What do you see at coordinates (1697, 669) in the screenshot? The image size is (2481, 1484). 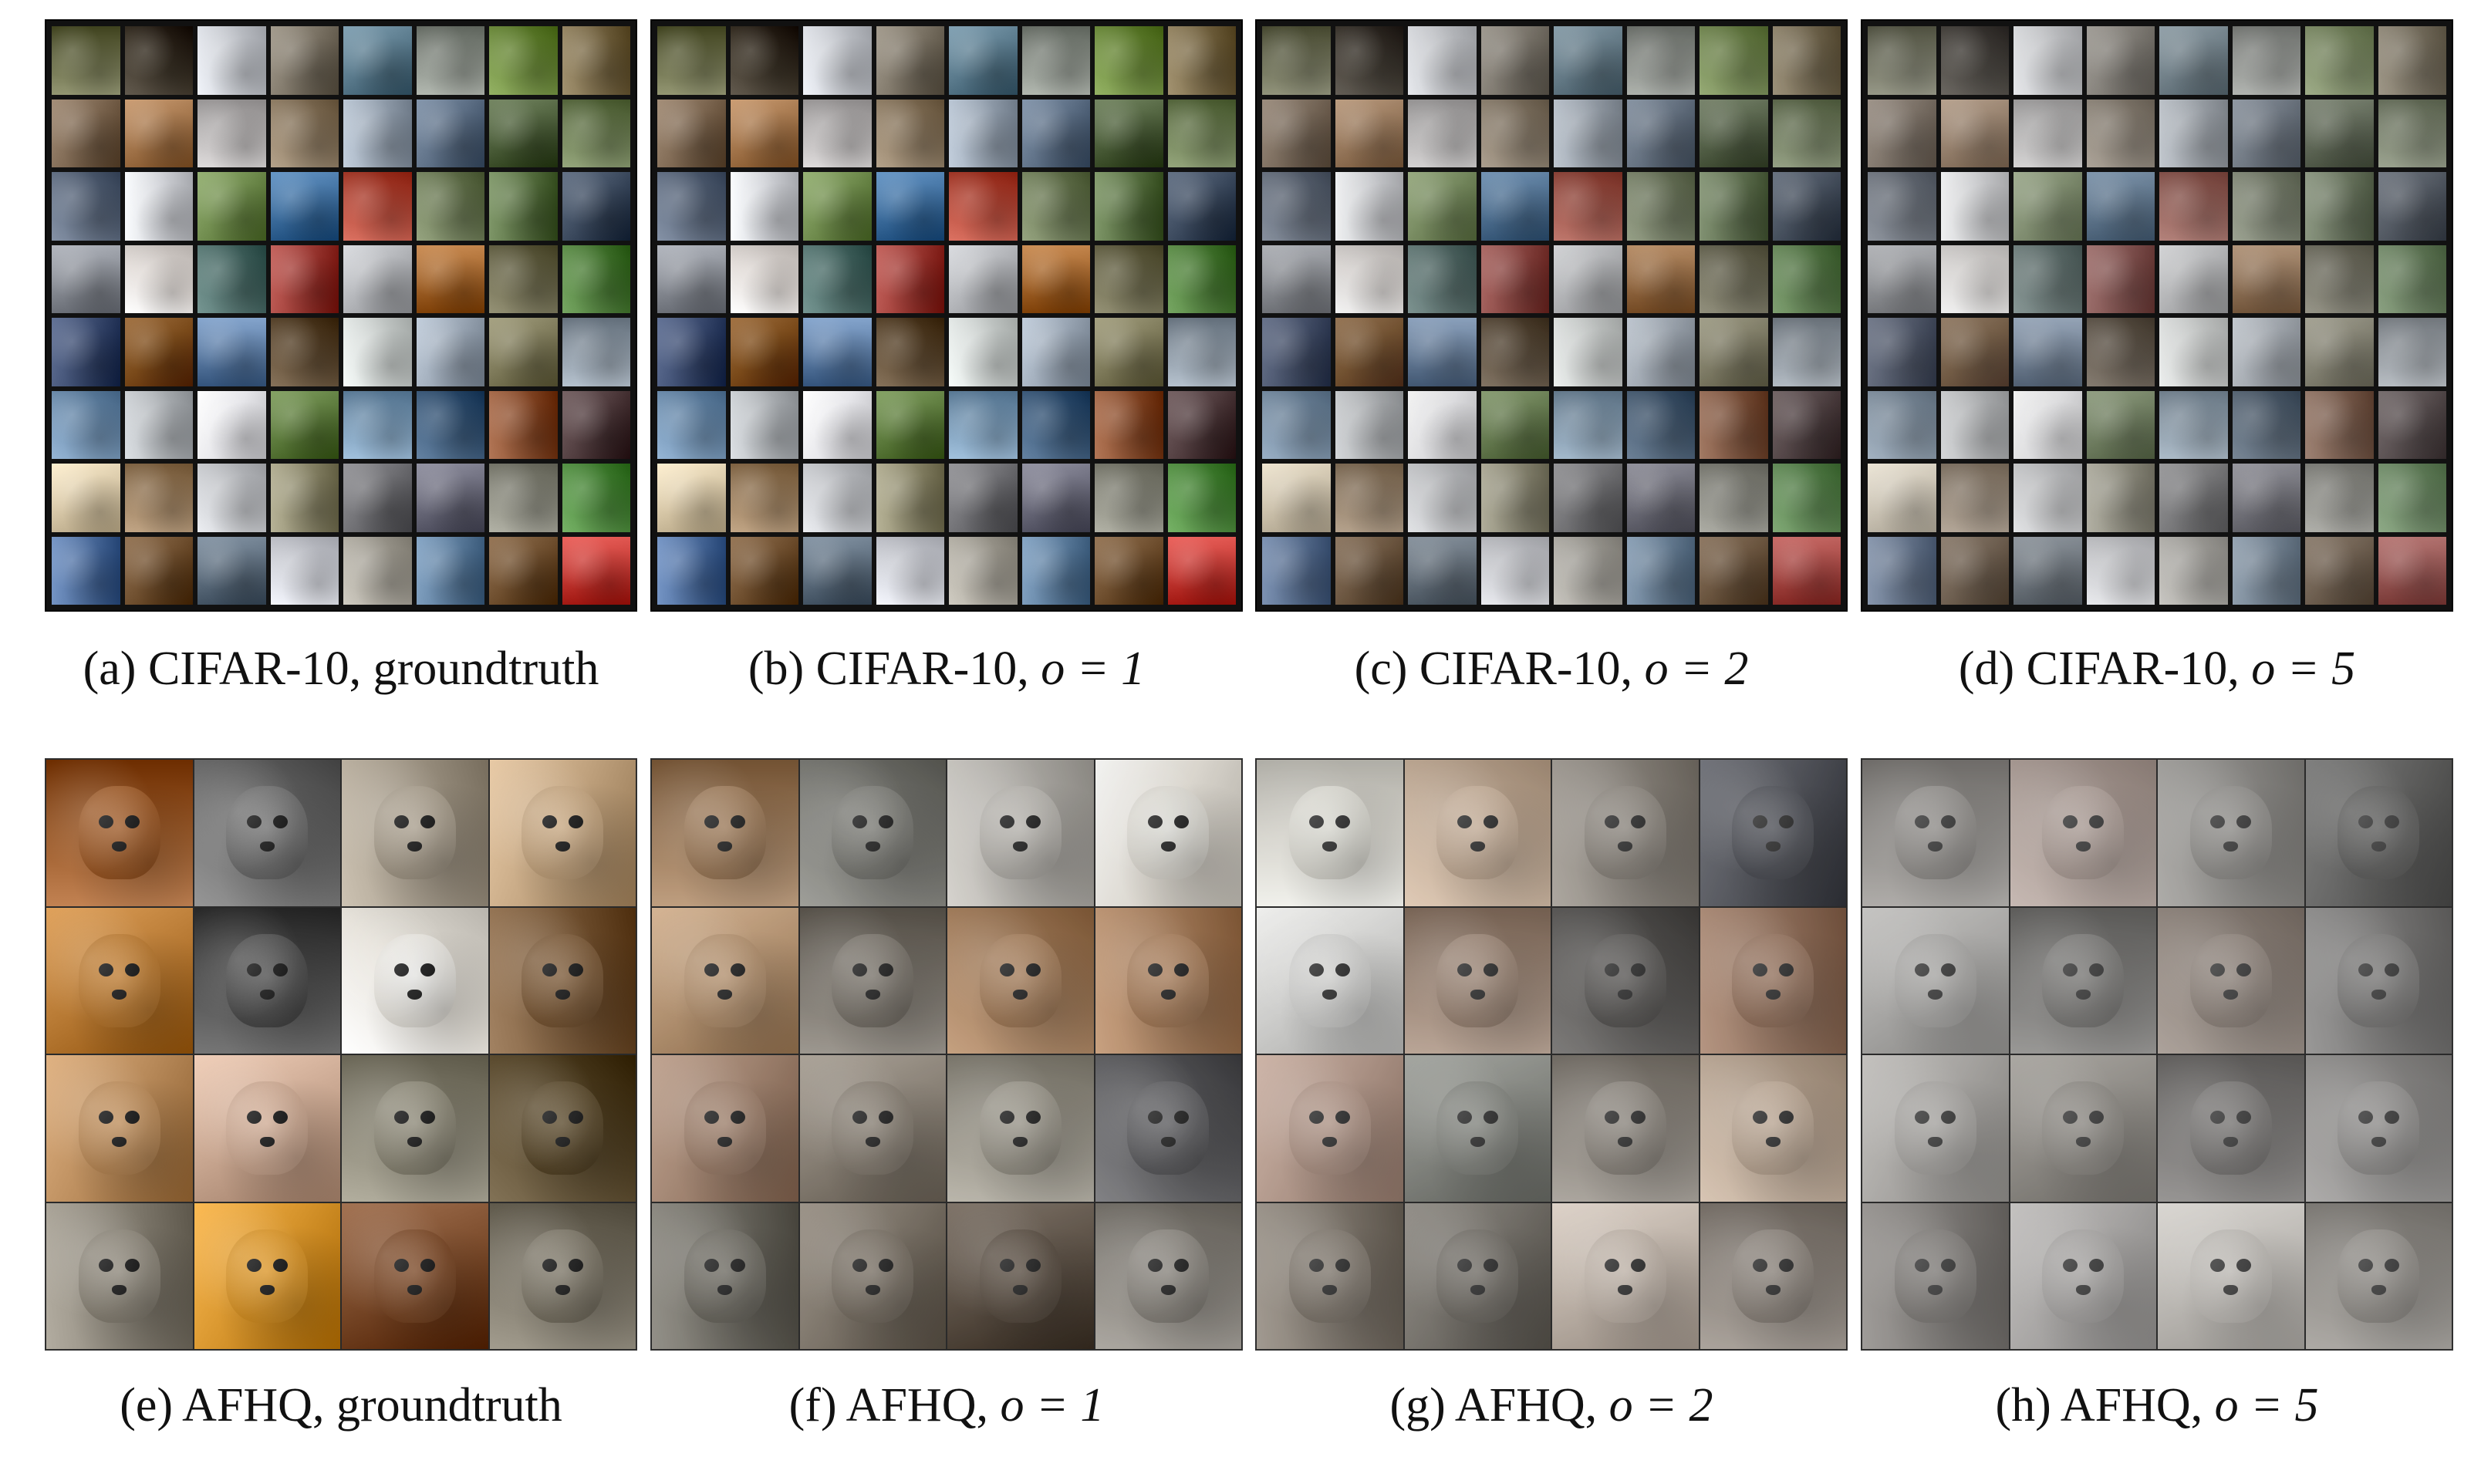 I see `caption-c-math: o = 2` at bounding box center [1697, 669].